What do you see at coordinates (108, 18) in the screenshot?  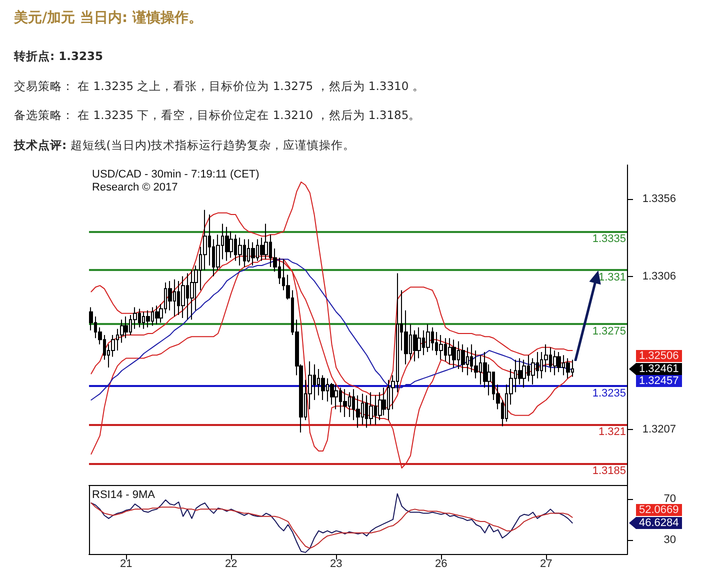 I see `chart-title: 美元/加元 当日内: 谨慎操作。` at bounding box center [108, 18].